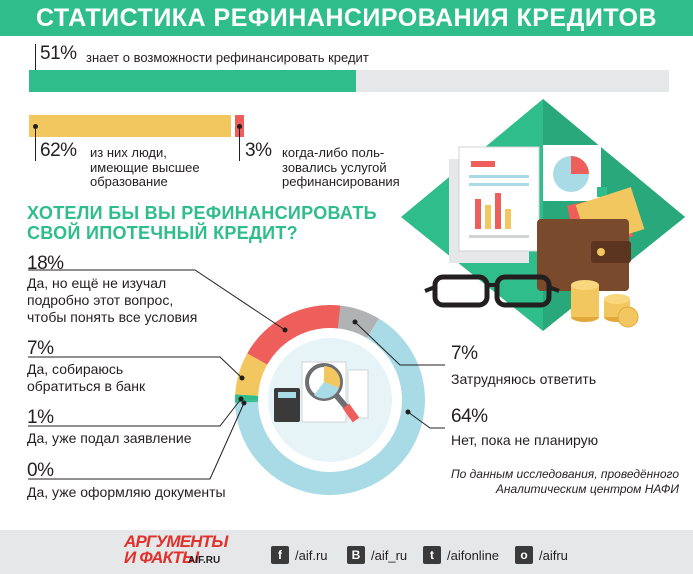  I want to click on stat2-label: из них люди, имеющие высшее образование, so click(145, 167).